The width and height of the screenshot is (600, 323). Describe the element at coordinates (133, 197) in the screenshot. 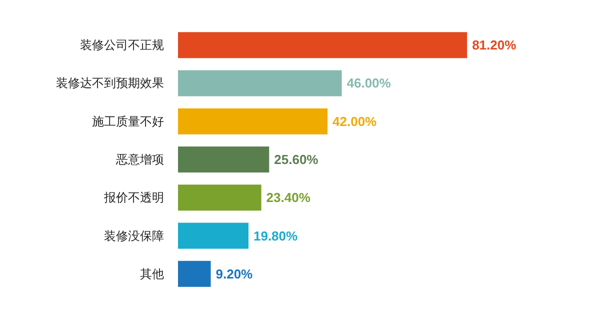

I see `y-tick-label: 报价不透明` at that location.